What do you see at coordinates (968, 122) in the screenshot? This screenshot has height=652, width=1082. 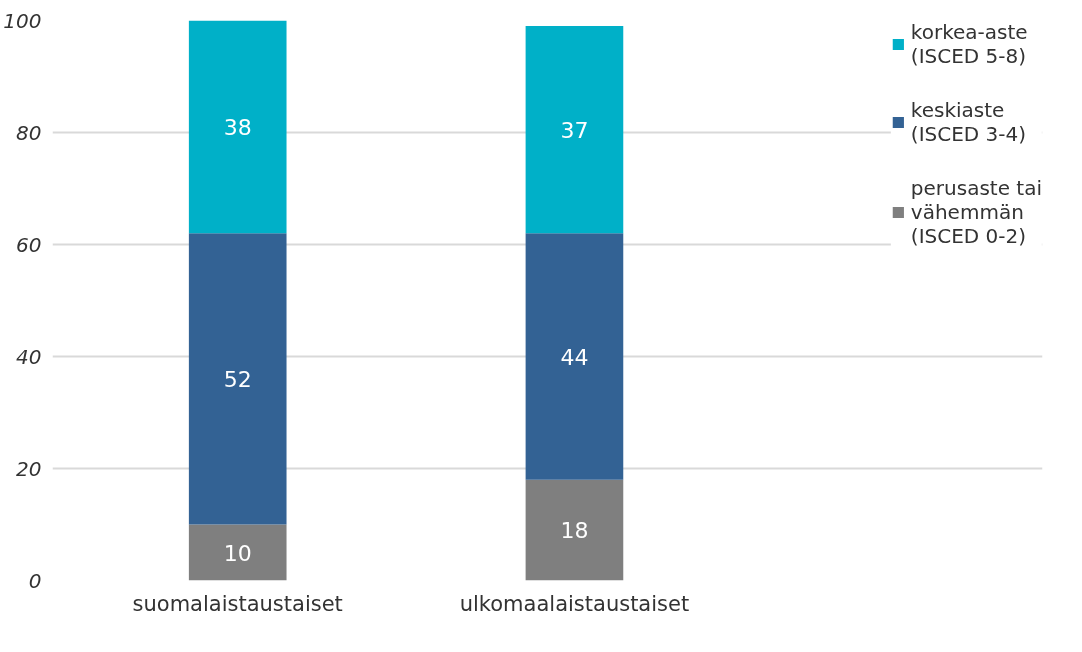 I see `legend-label: keskiaste (ISCED 3-4)` at bounding box center [968, 122].